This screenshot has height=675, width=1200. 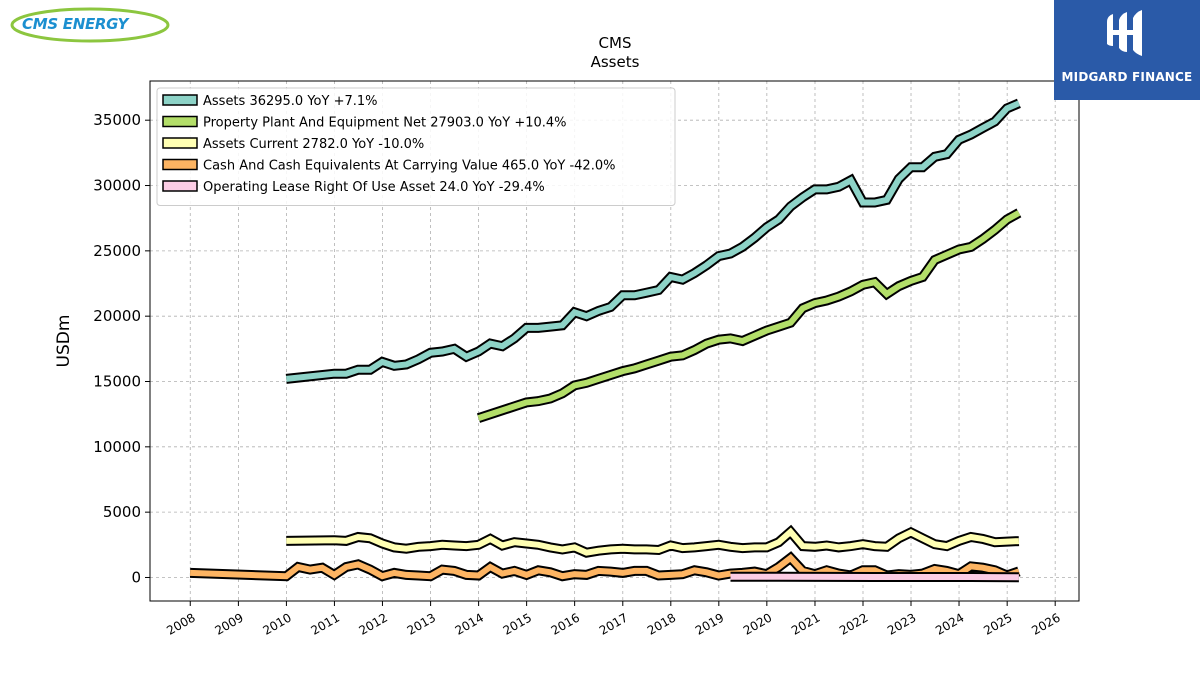 I want to click on x-tick-label: 2010, so click(x=276, y=623).